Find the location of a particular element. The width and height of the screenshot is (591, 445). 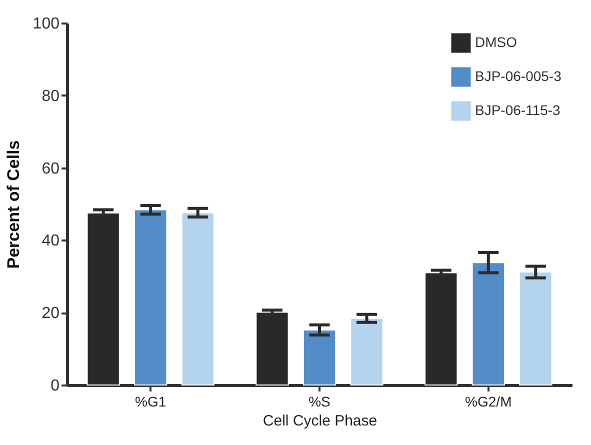

x-tick-label: %G1 is located at coordinates (150, 402).